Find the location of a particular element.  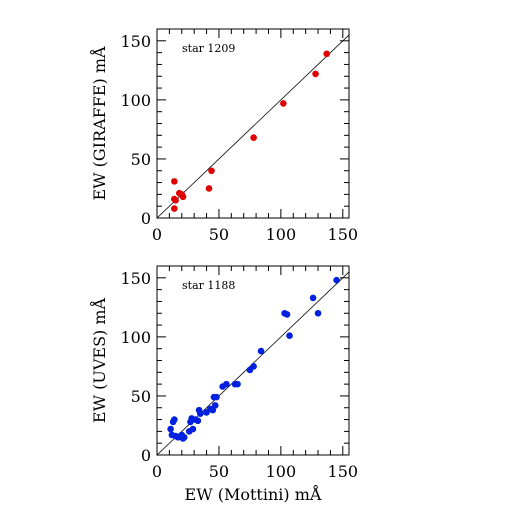

panel-label: star 1188 is located at coordinates (208, 285).